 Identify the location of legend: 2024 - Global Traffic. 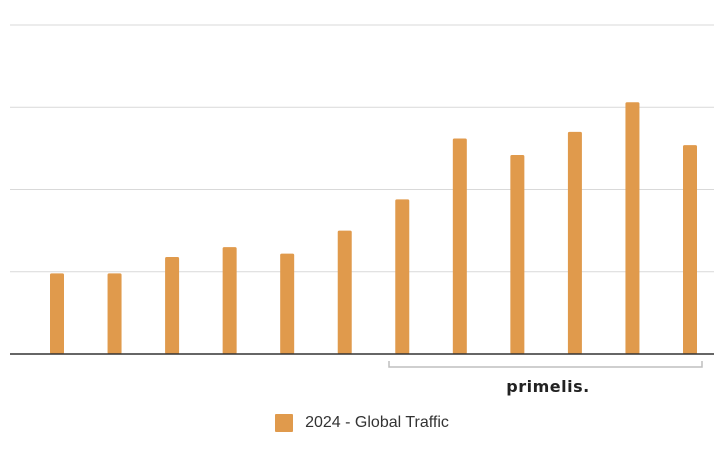
(362, 423).